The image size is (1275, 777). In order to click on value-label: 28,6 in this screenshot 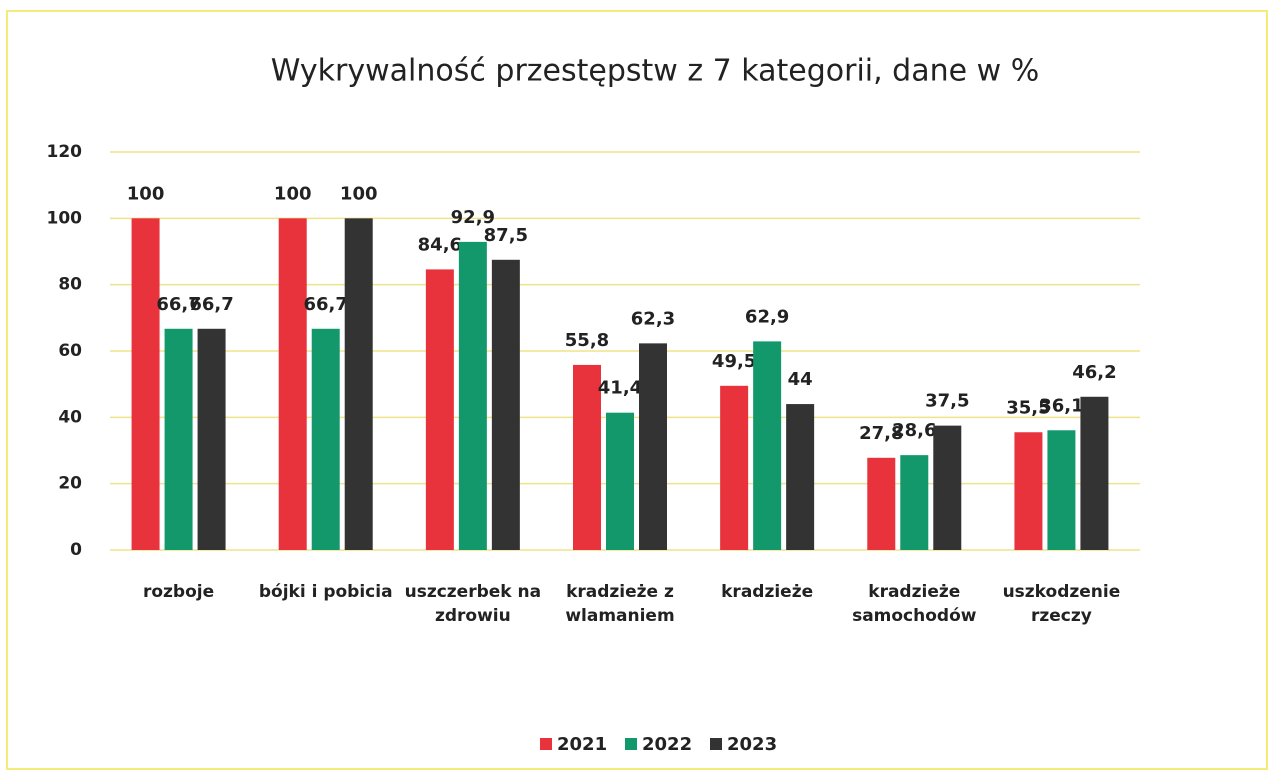, I will do `click(914, 430)`.